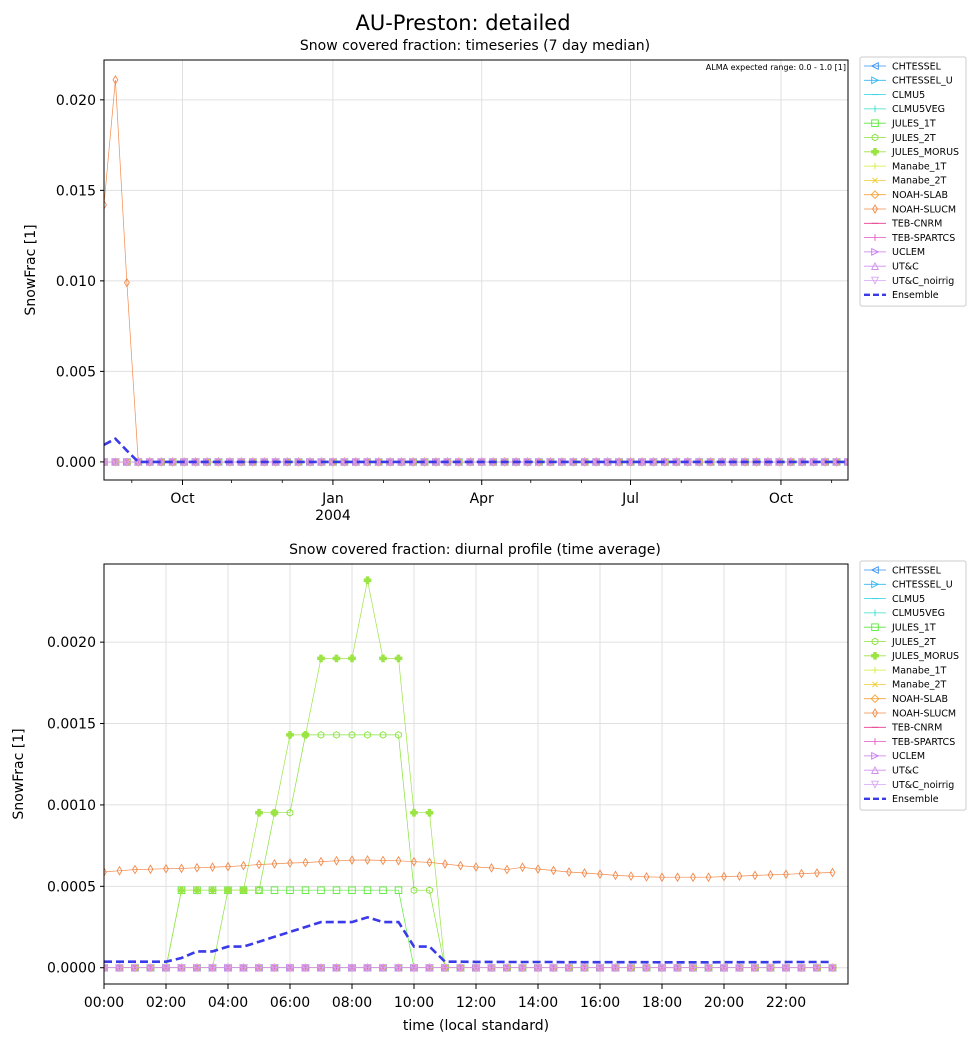  I want to click on diurnal-legend-entry: TEB-SPARTCS, so click(909, 742).